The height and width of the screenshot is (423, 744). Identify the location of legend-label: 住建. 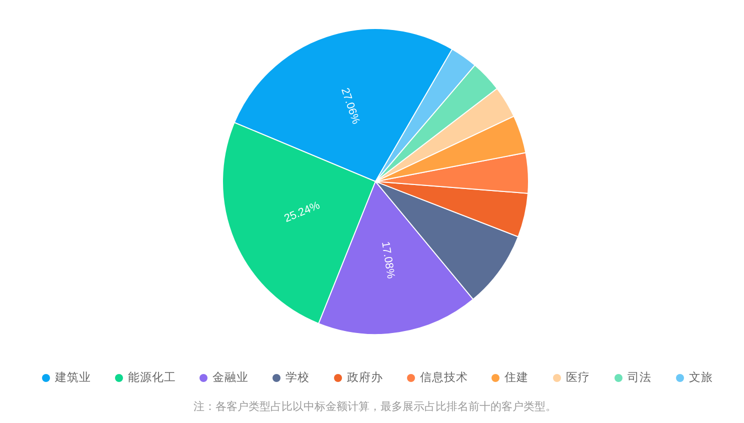
(516, 377).